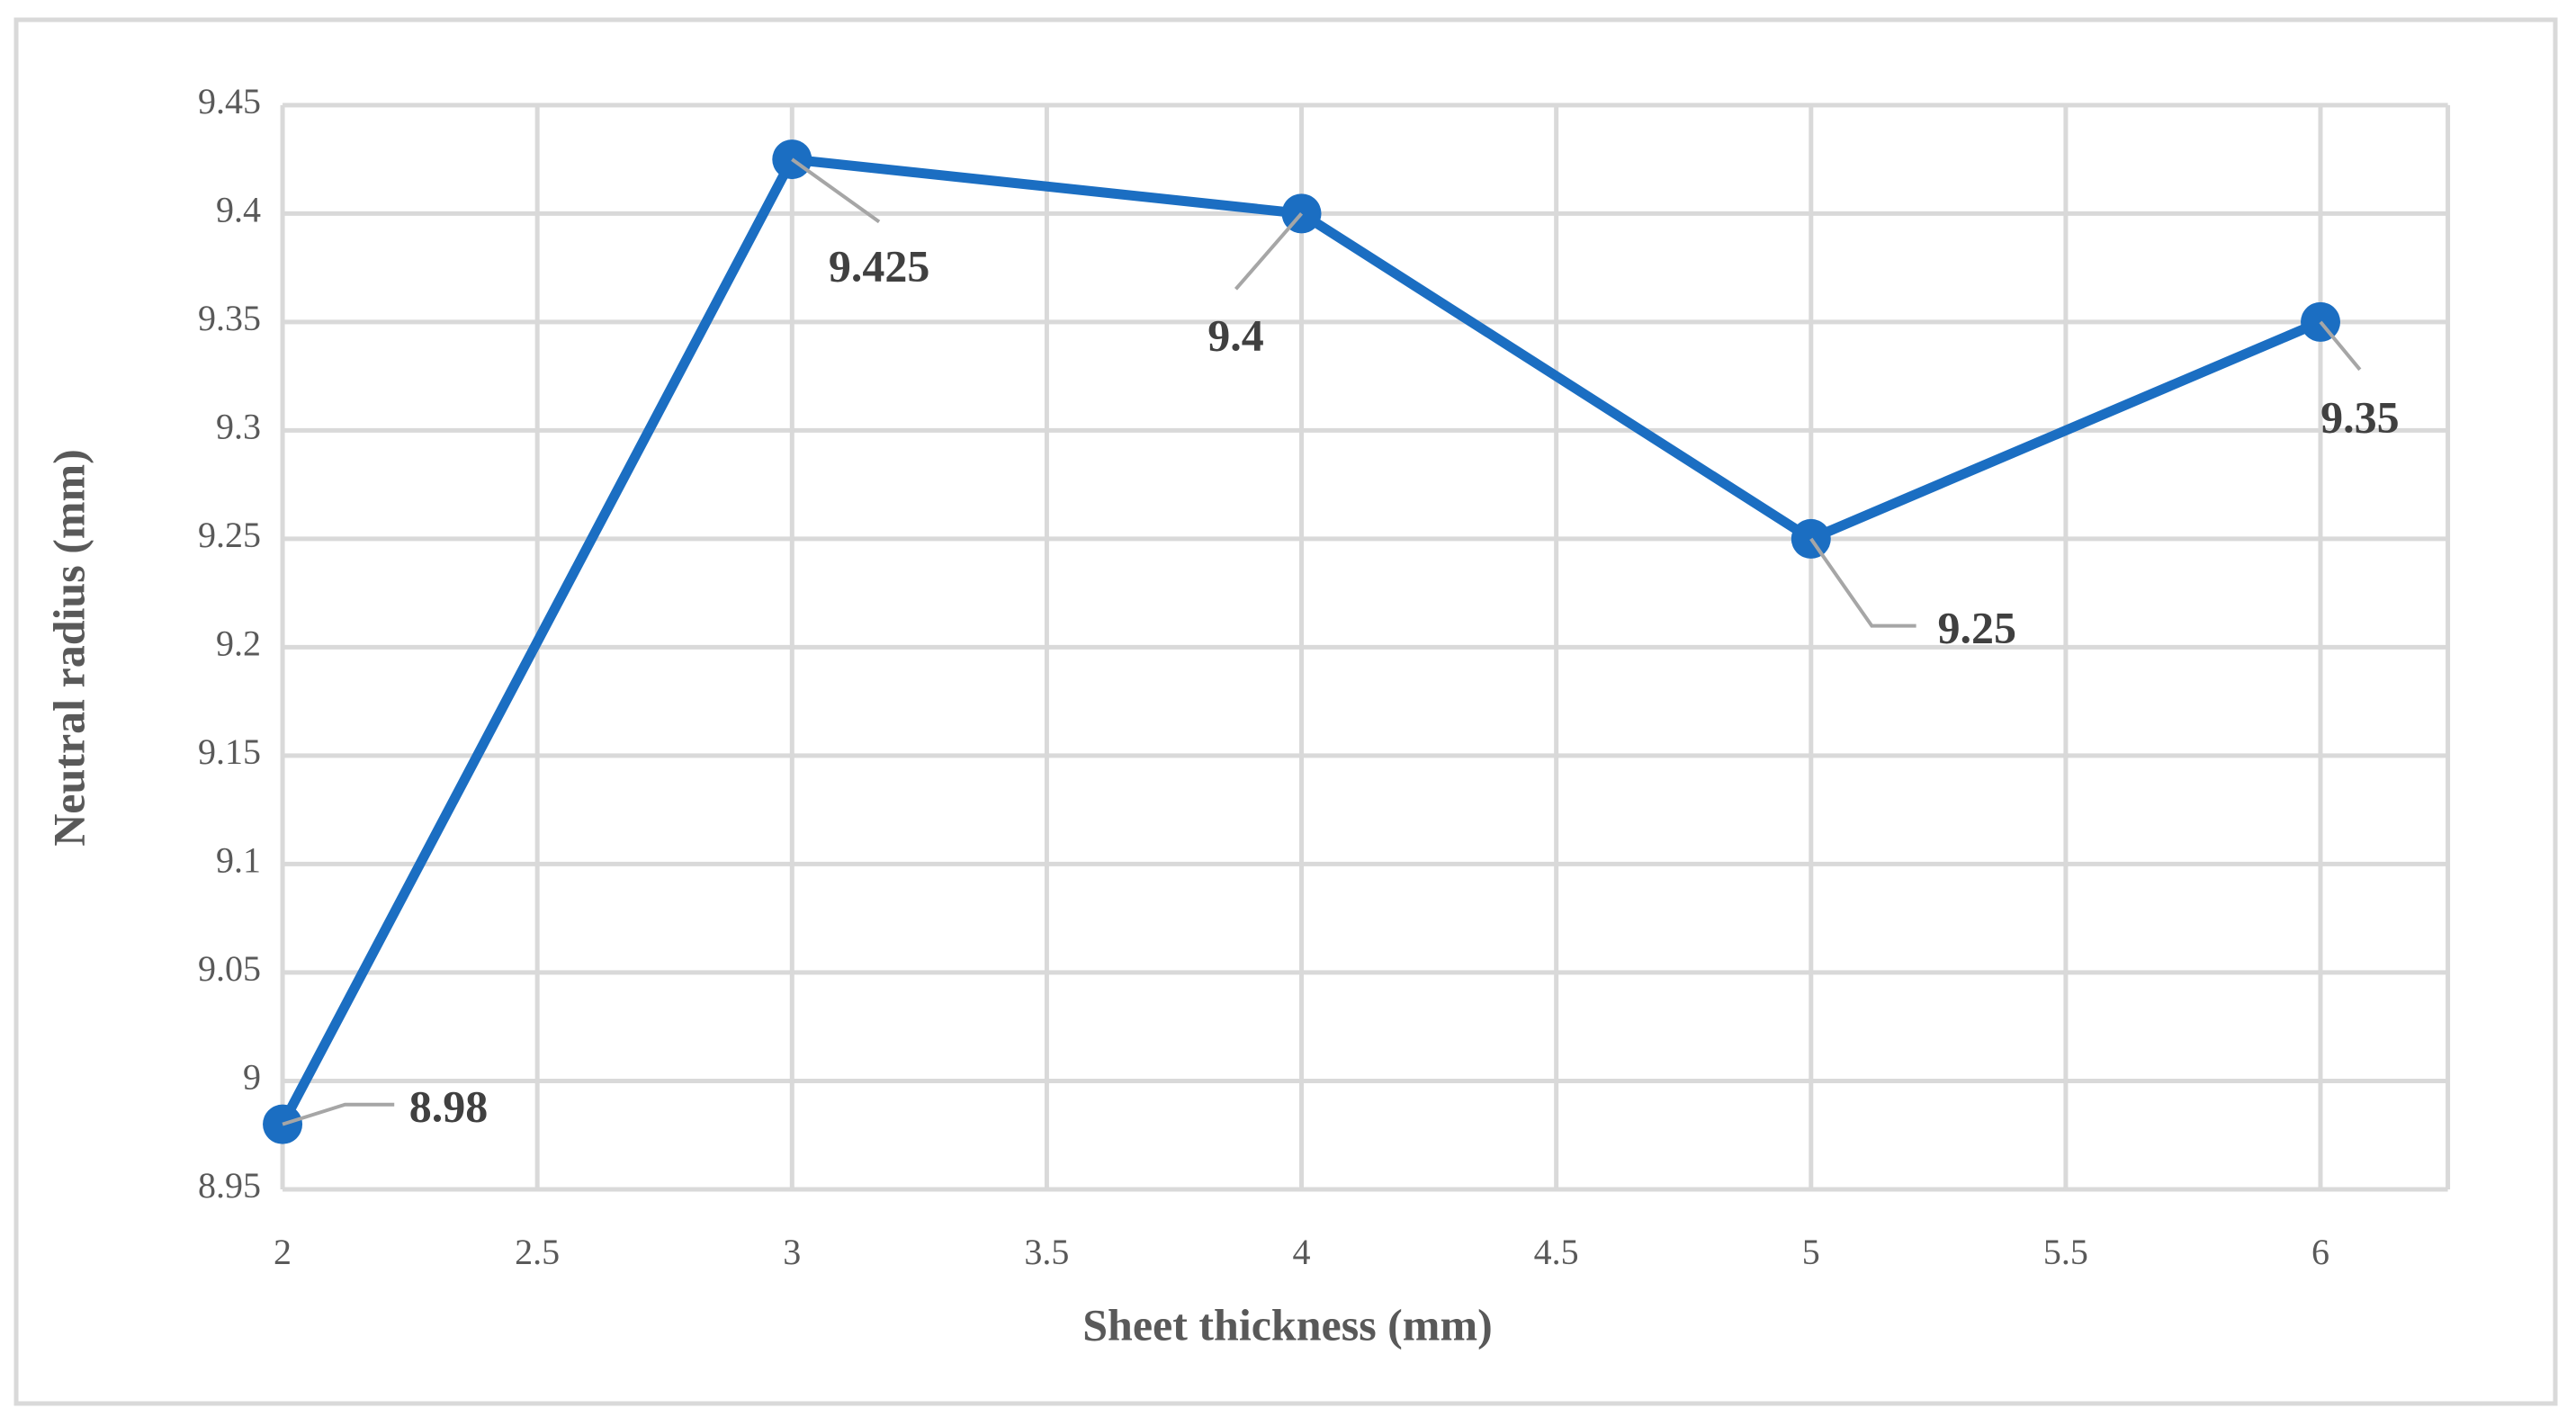 Image resolution: width=2576 pixels, height=1417 pixels. What do you see at coordinates (792, 1252) in the screenshot?
I see `x-tick-label: 3` at bounding box center [792, 1252].